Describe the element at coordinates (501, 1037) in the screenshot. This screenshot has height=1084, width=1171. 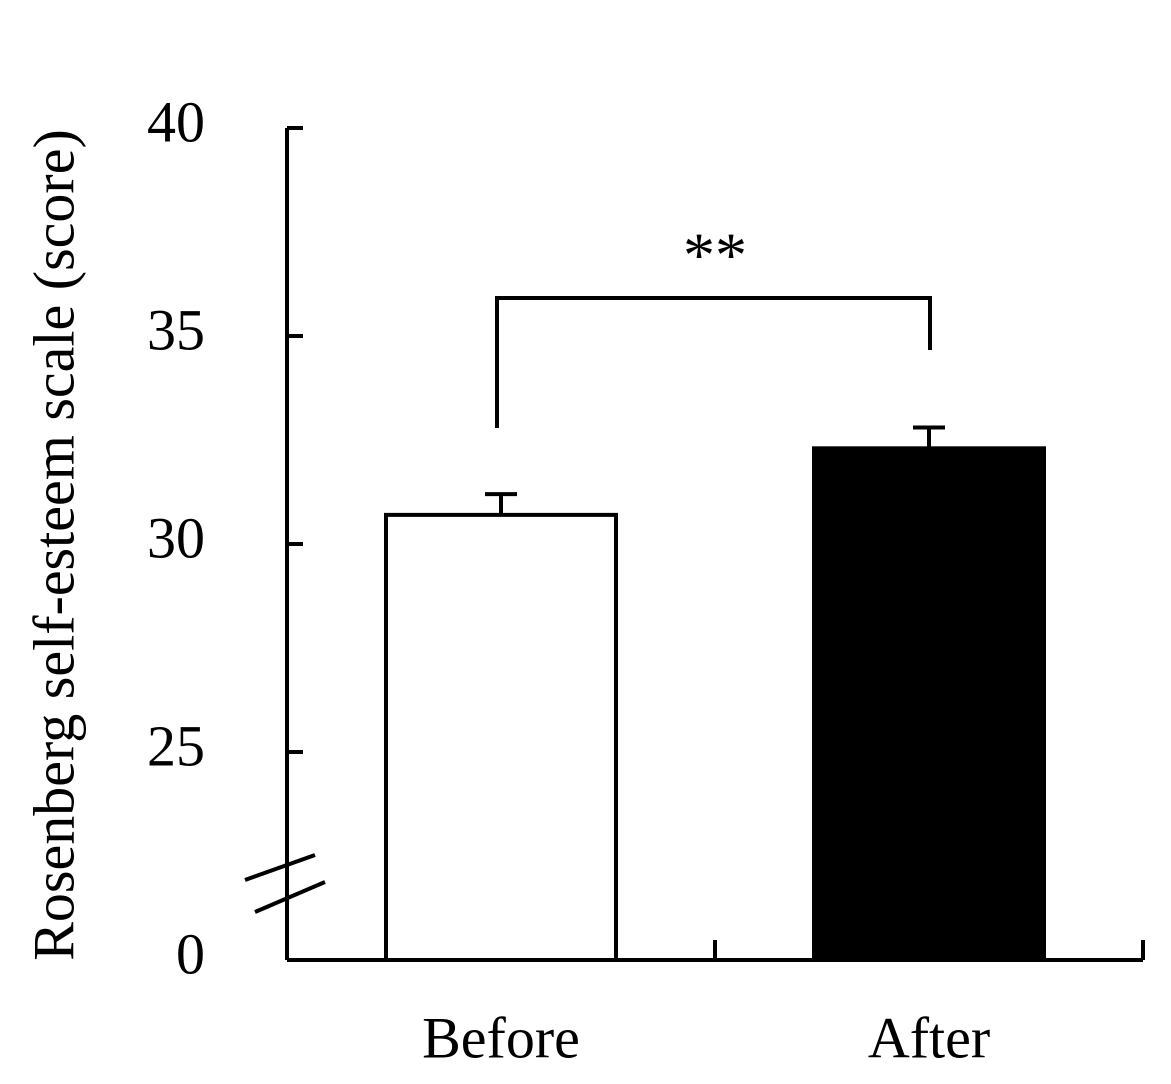
I see `x-tick-label: Before` at that location.